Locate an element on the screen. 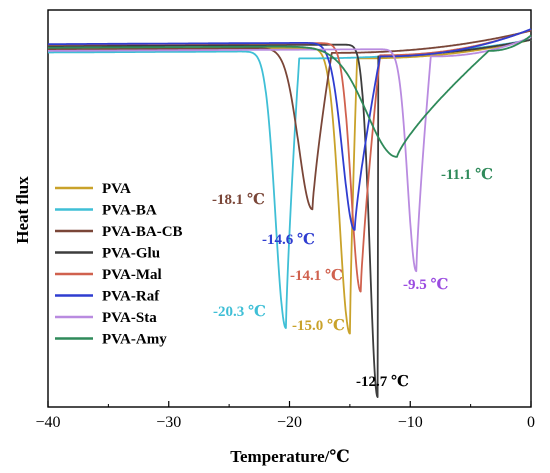 The width and height of the screenshot is (550, 473). peak-label: -12.7 ℃ is located at coordinates (382, 382).